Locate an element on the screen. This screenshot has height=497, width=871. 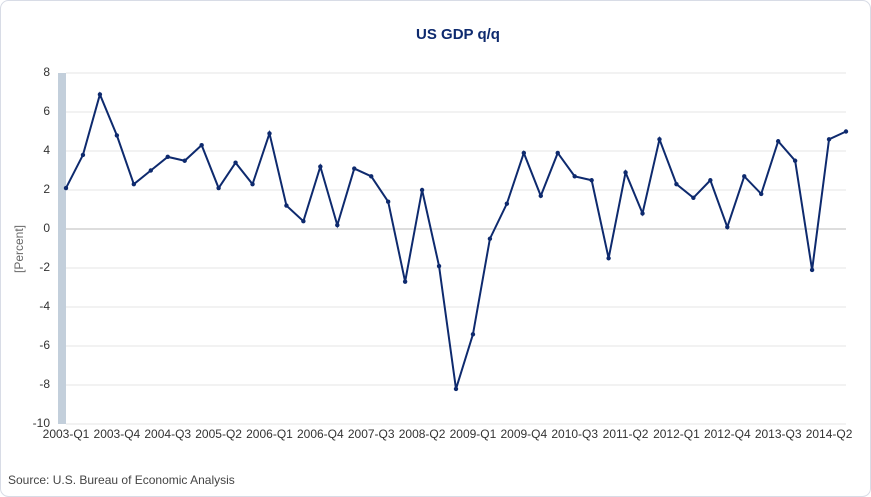
y-tick-label: -2 is located at coordinates (44, 267).